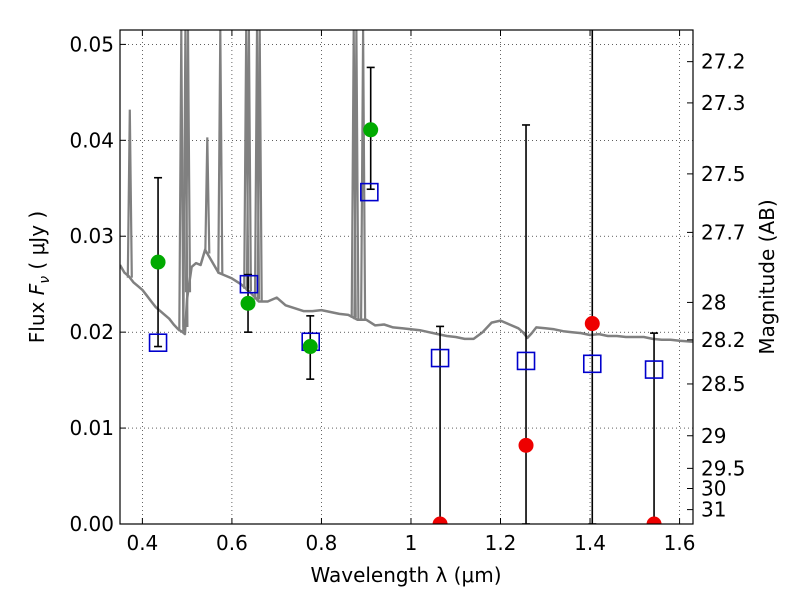  Describe the element at coordinates (723, 384) in the screenshot. I see `y2-tick-label: 28.5` at that location.